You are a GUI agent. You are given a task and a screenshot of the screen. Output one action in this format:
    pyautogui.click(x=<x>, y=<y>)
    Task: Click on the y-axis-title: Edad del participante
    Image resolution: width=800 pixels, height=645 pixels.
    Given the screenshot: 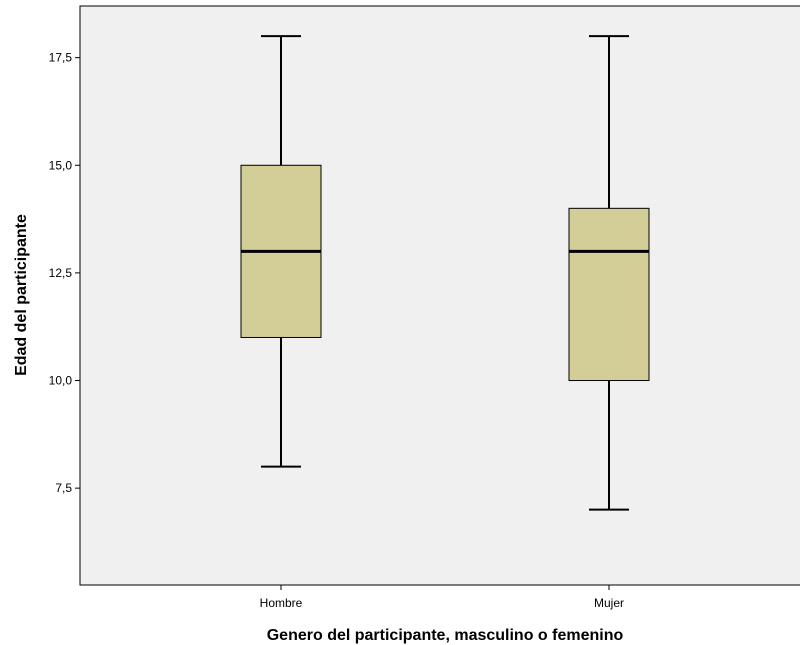 What is the action you would take?
    pyautogui.click(x=21, y=295)
    